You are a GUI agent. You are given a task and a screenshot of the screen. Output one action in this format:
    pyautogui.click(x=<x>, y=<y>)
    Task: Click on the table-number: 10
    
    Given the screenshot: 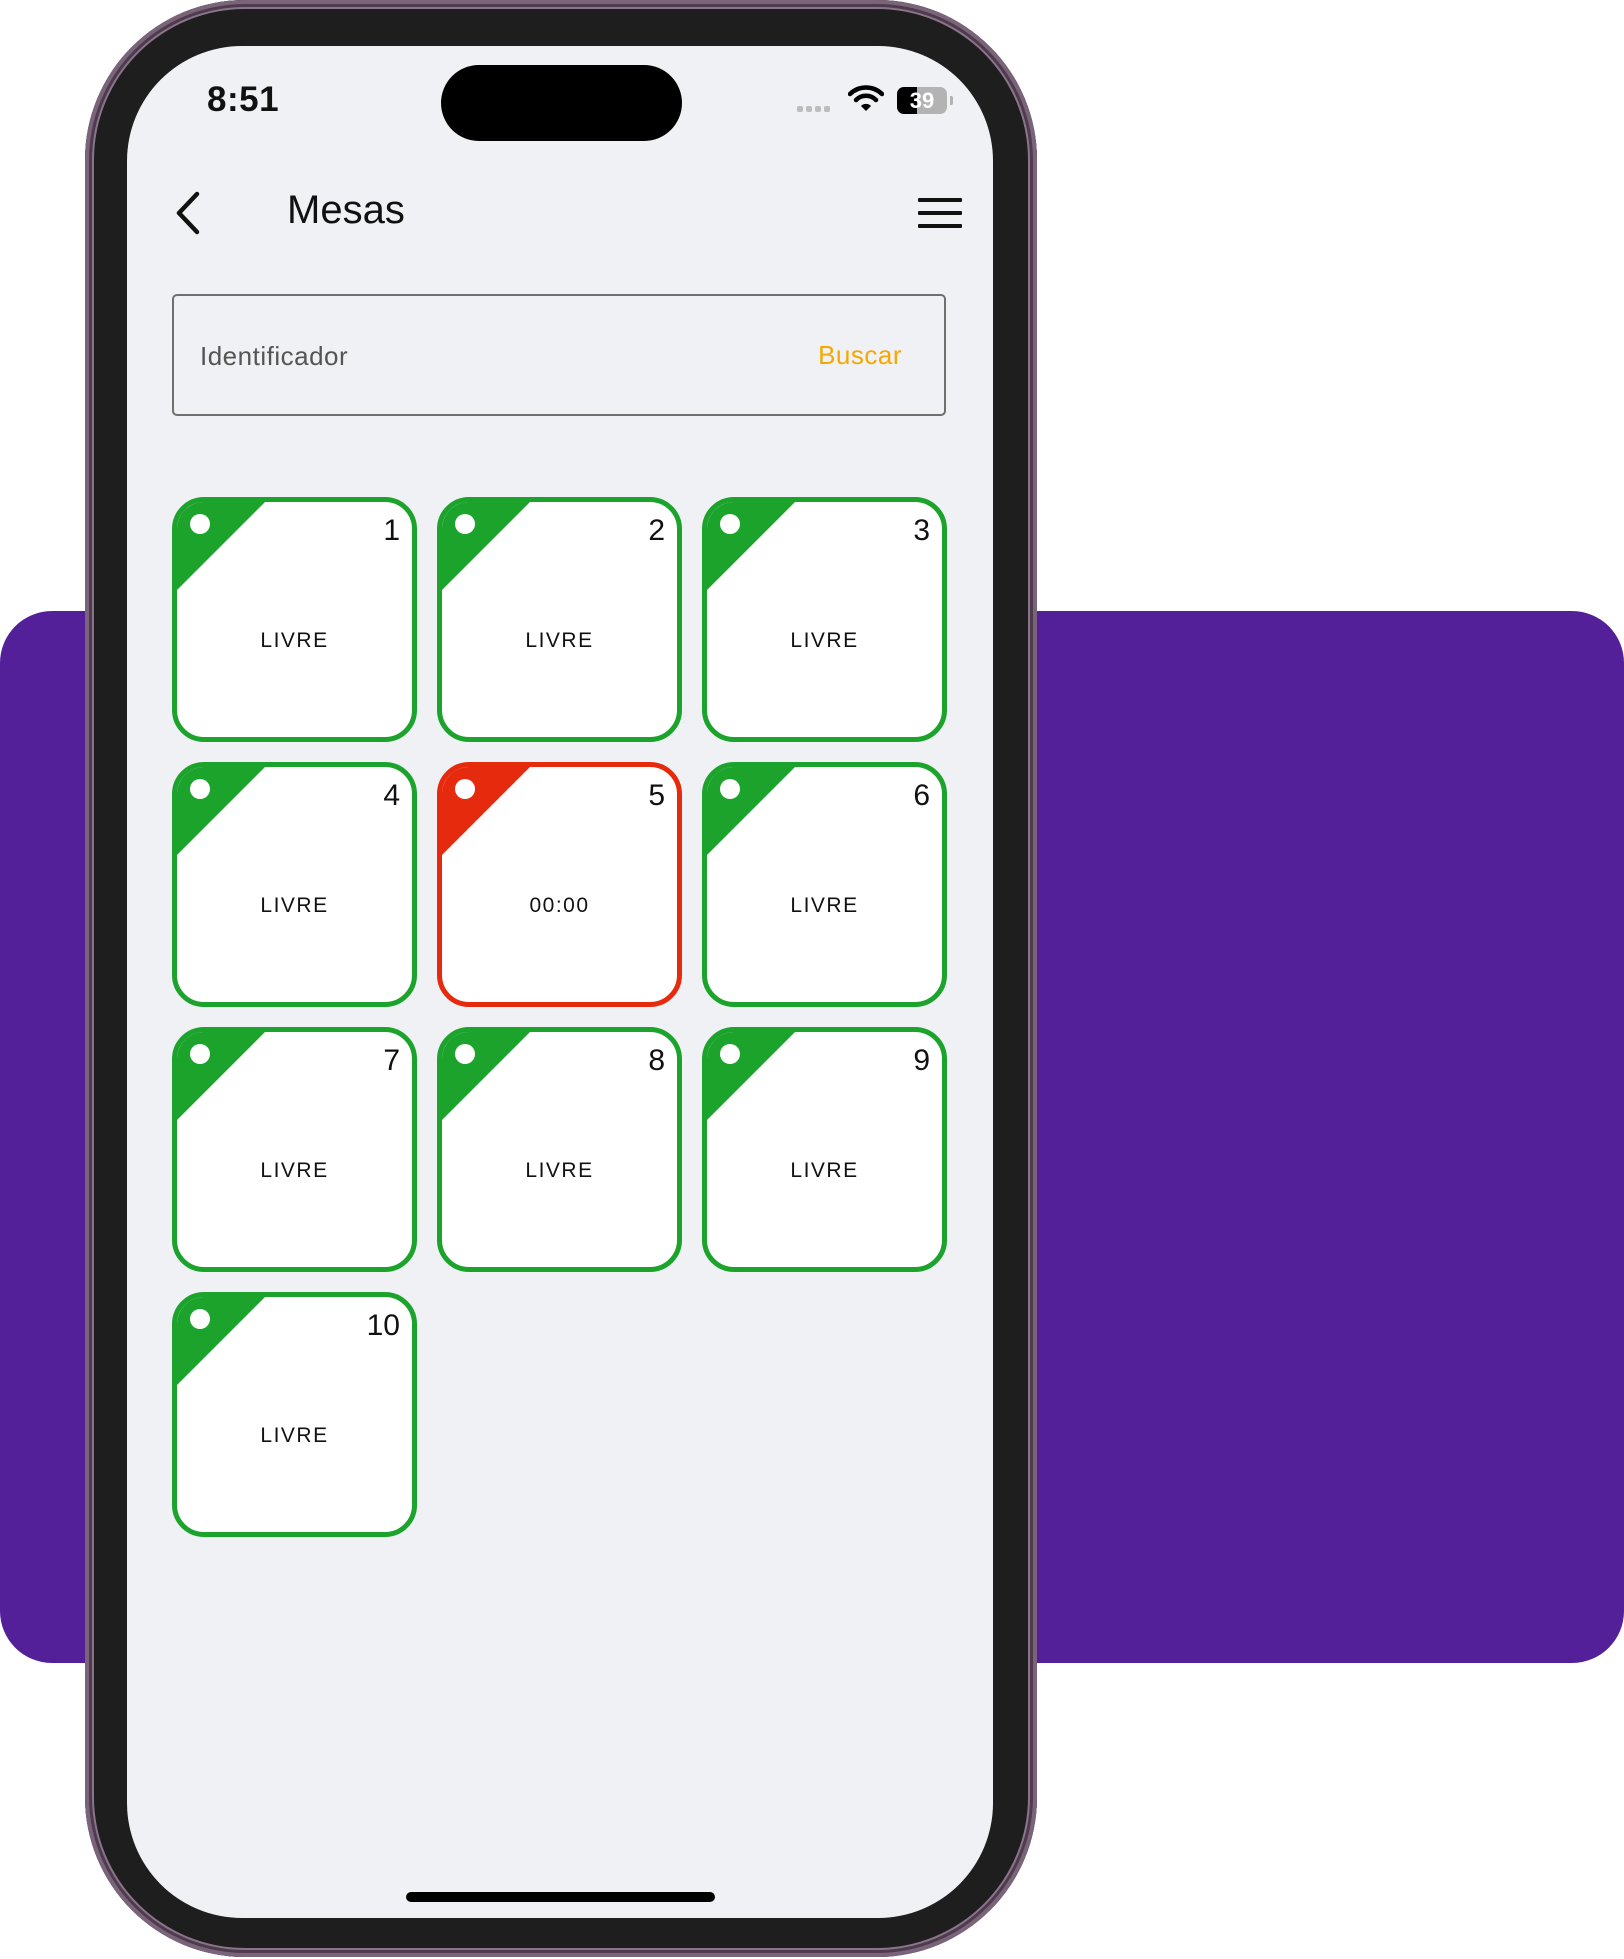 What is the action you would take?
    pyautogui.click(x=383, y=1325)
    